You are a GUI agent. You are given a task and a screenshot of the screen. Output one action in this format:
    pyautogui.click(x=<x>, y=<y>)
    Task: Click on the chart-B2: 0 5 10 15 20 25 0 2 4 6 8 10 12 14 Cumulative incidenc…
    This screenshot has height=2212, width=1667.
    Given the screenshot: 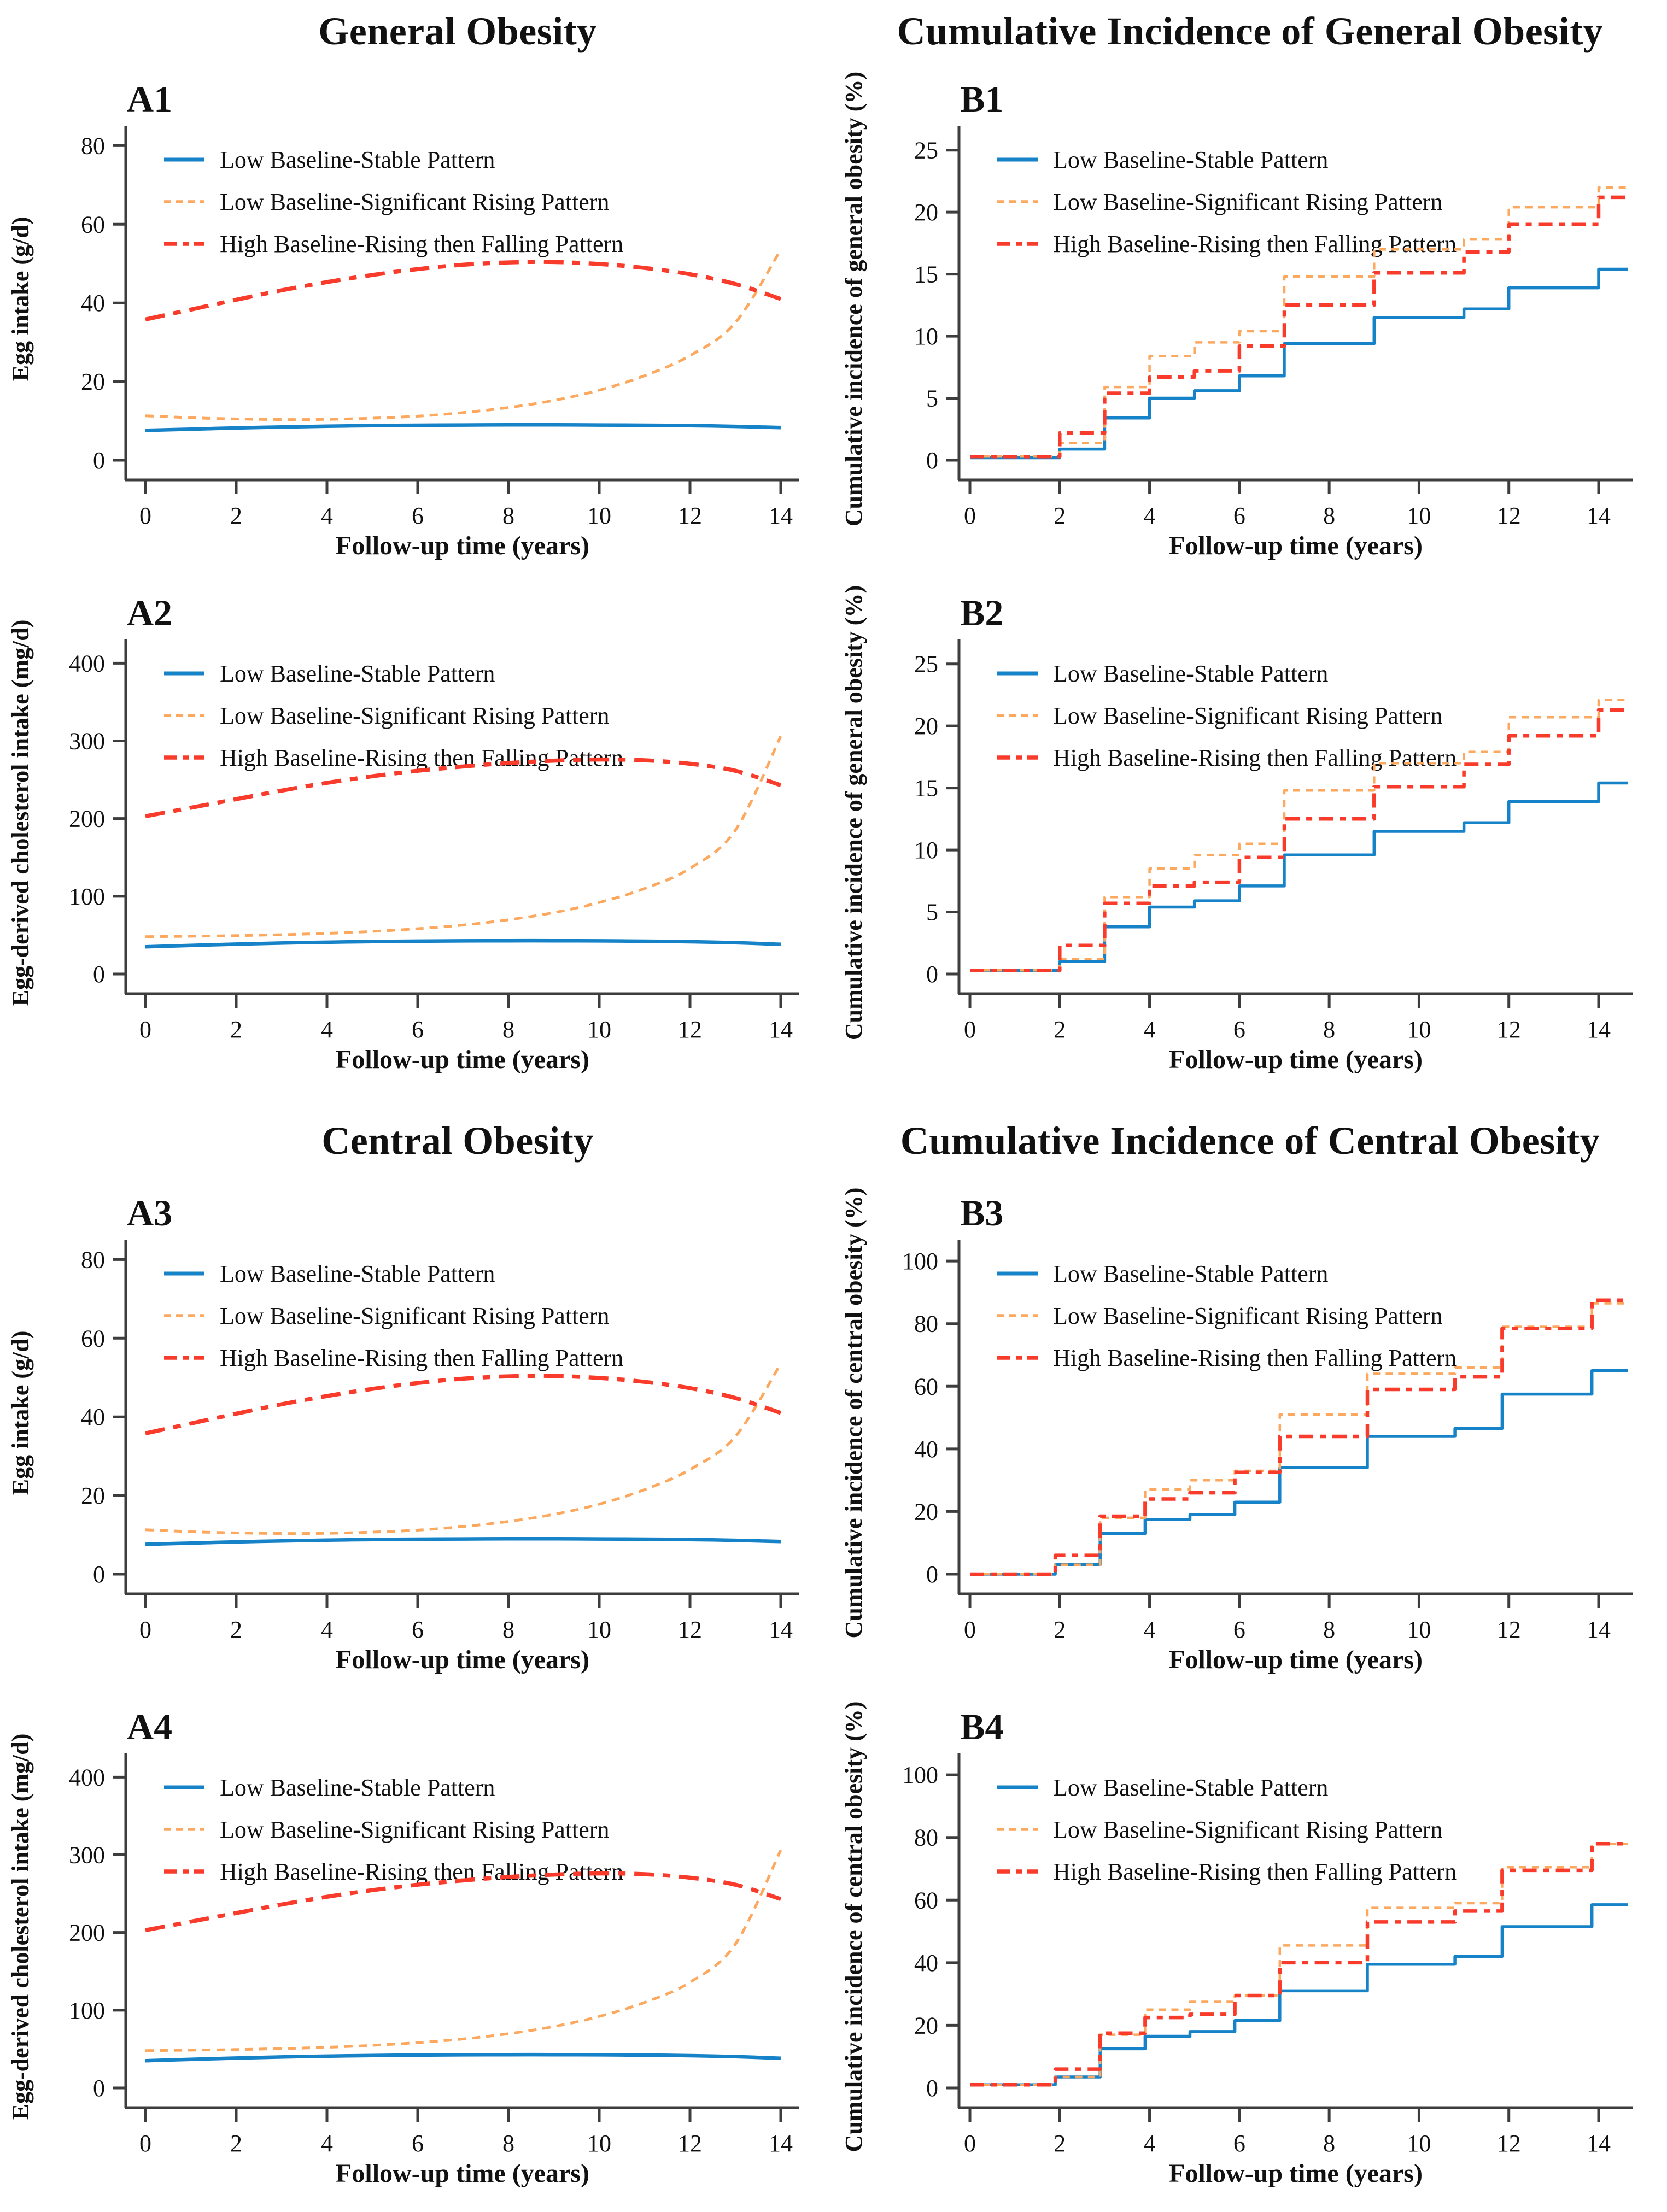 What is the action you would take?
    pyautogui.click(x=1236, y=829)
    